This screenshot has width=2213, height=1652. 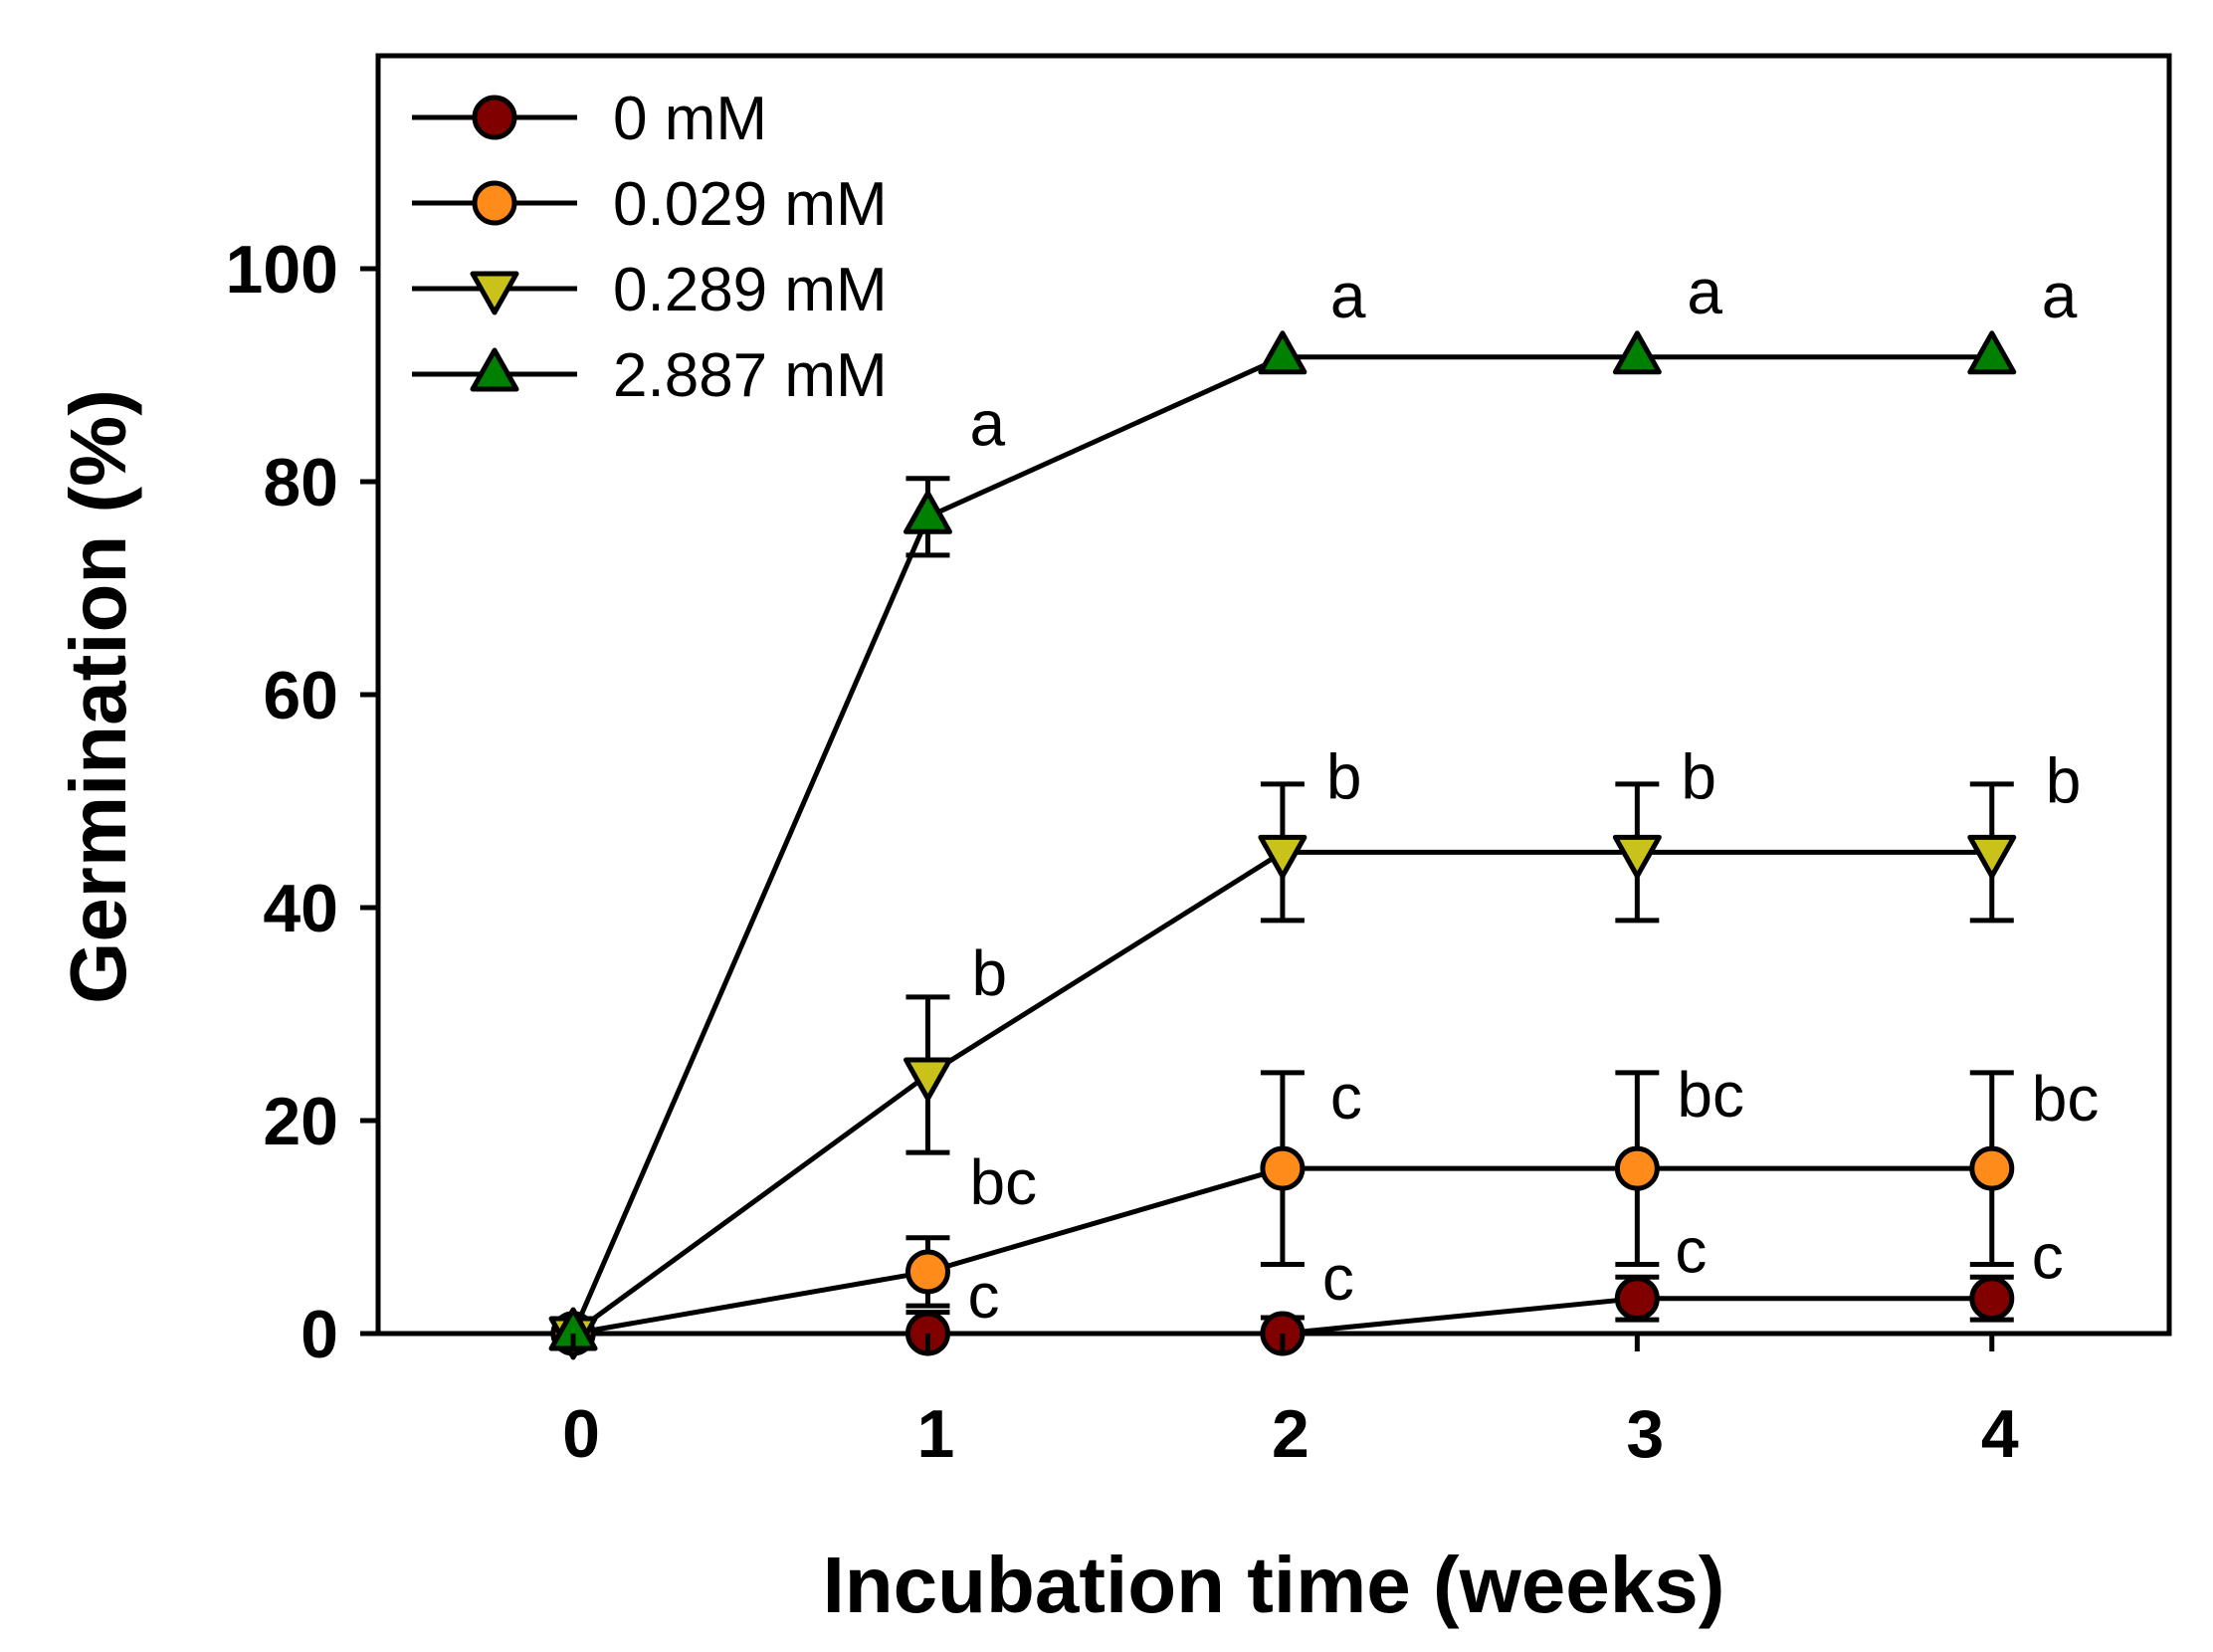 I want to click on y-tick-label: 100, so click(x=282, y=270).